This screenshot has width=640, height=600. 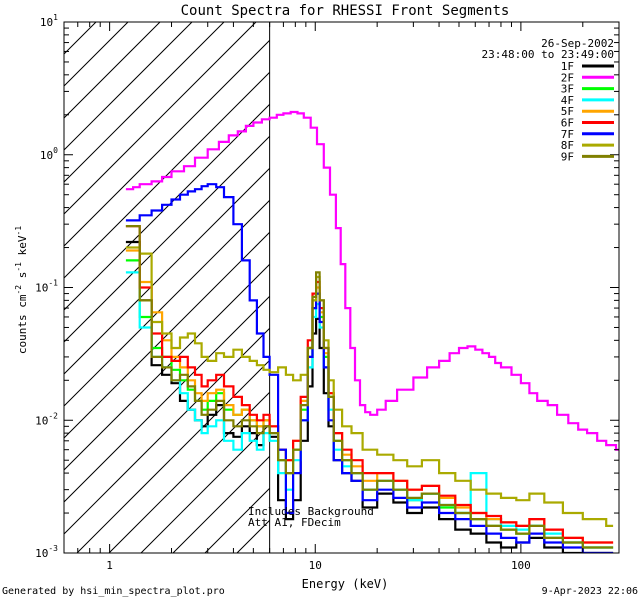 I want to click on footer-generated-by: Generated by hsi_min_spectra_plot.pro, so click(x=113, y=591).